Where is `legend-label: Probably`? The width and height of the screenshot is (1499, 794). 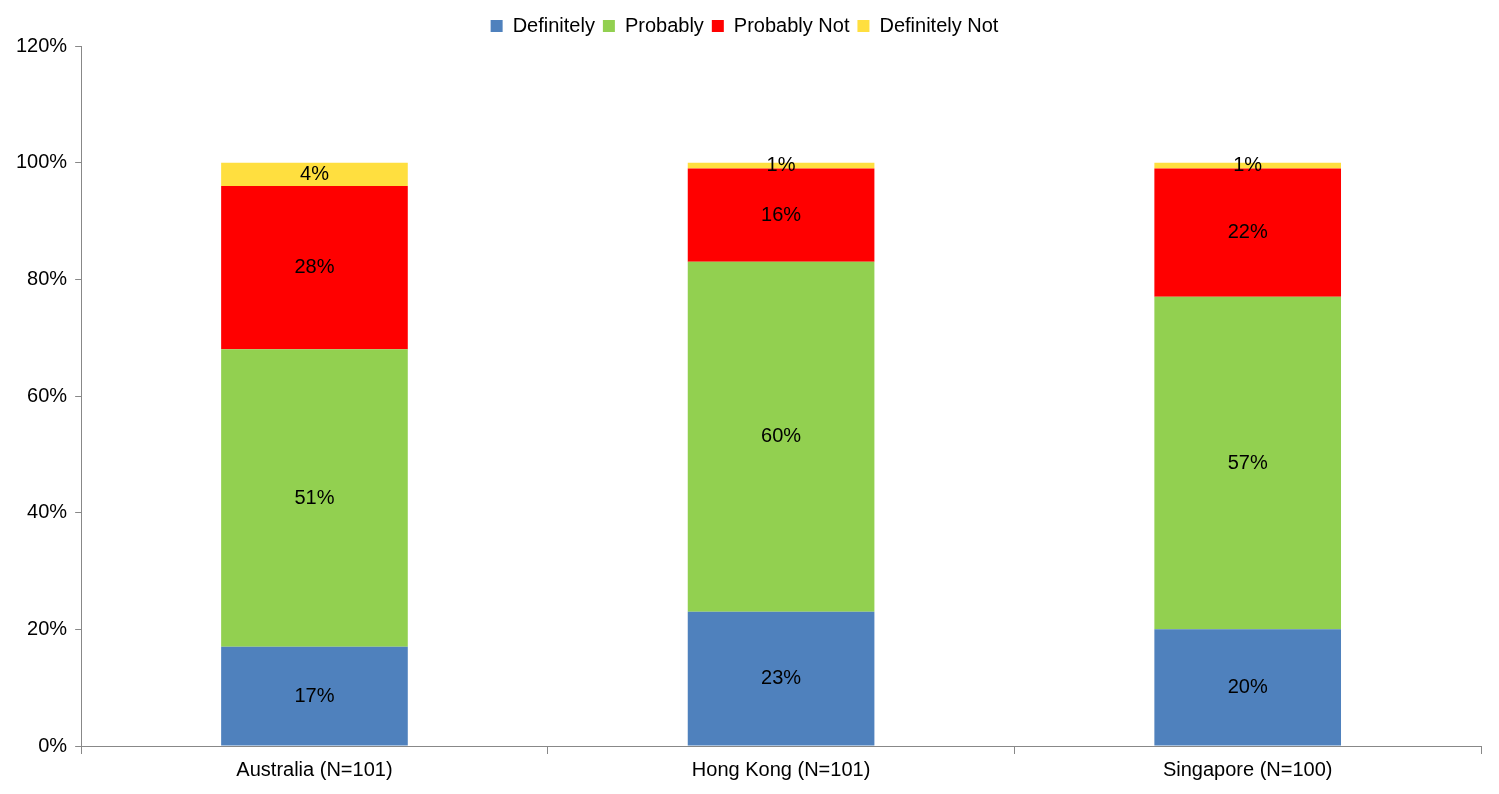 legend-label: Probably is located at coordinates (664, 24).